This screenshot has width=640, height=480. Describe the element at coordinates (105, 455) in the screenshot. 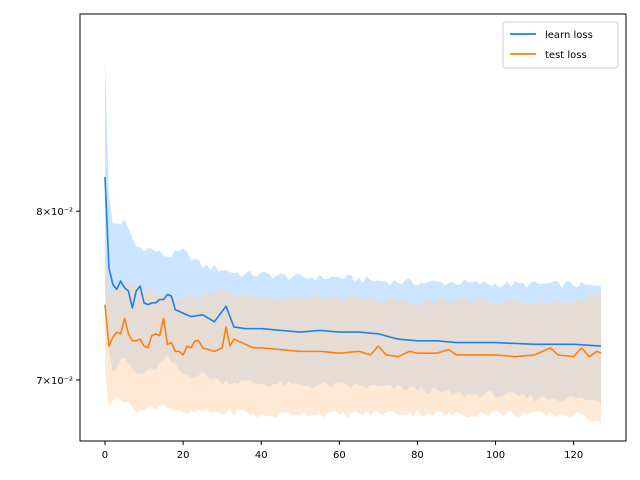

I see `x-tick-label: 0` at that location.